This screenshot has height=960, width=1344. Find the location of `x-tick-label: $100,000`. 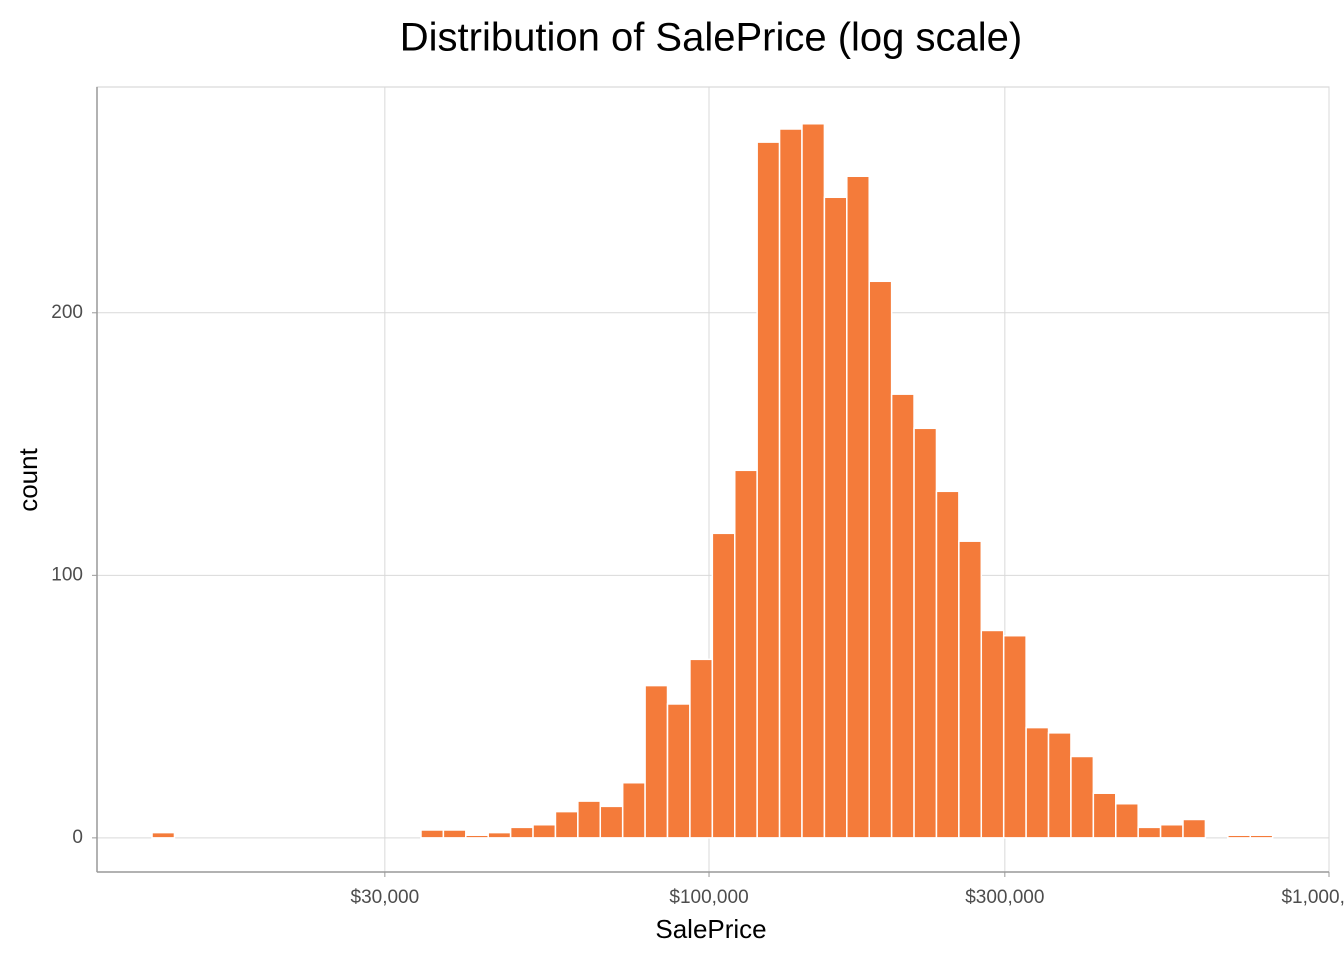

x-tick-label: $100,000 is located at coordinates (708, 897).